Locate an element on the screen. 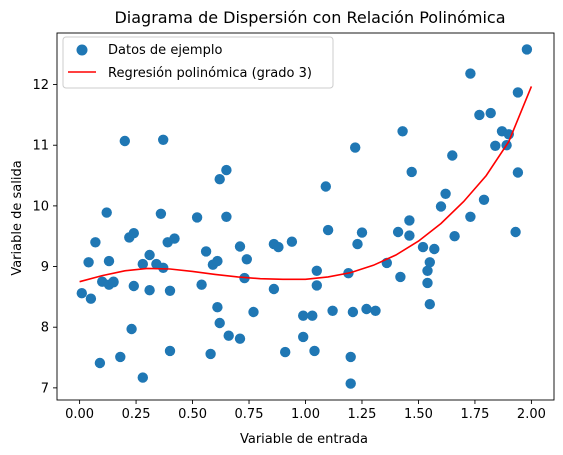  x-axis-label: Variable de entrada is located at coordinates (304, 439).